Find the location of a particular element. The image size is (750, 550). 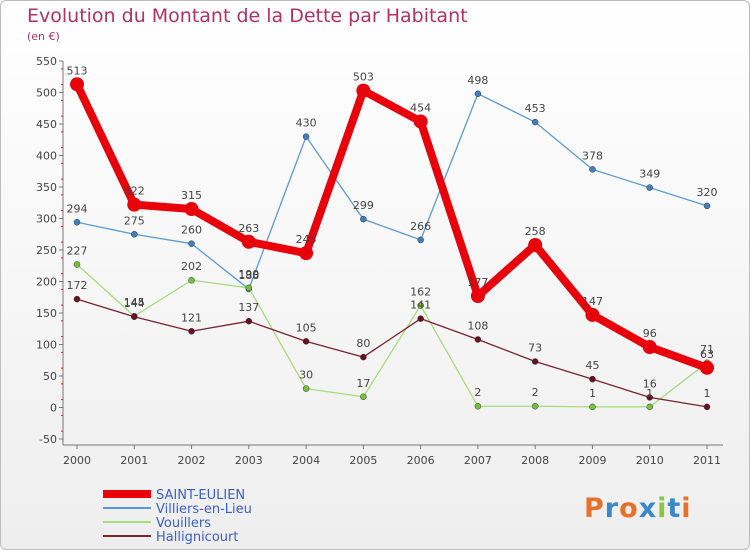

data-label: 80 is located at coordinates (363, 343).